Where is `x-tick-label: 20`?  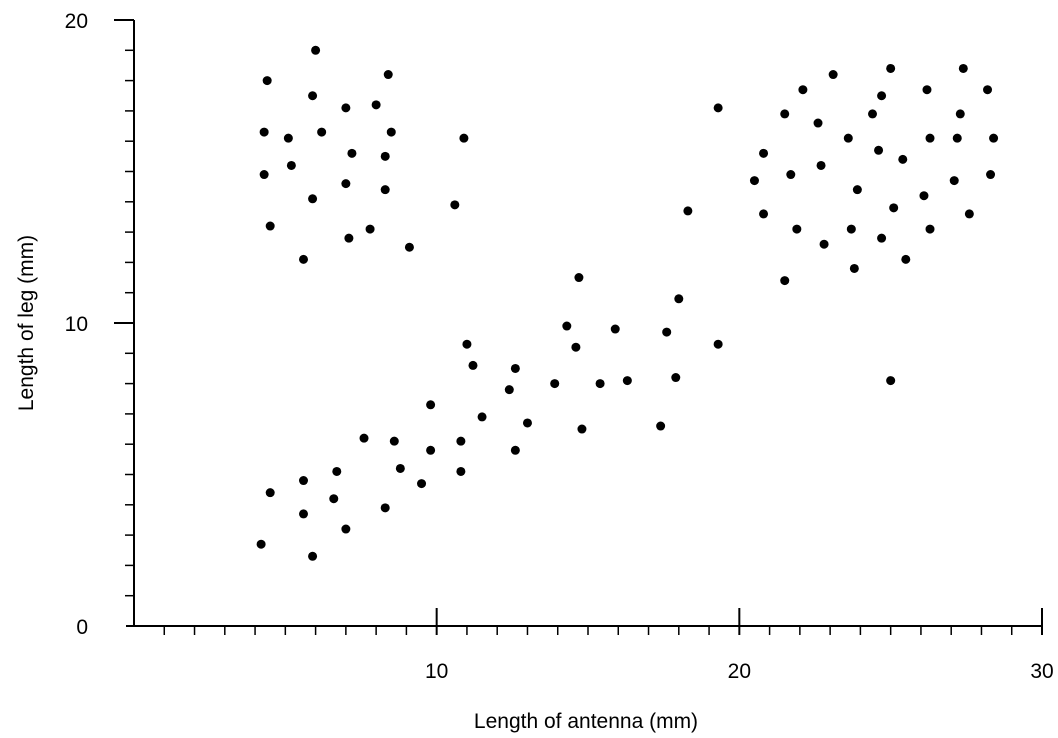
x-tick-label: 20 is located at coordinates (739, 671).